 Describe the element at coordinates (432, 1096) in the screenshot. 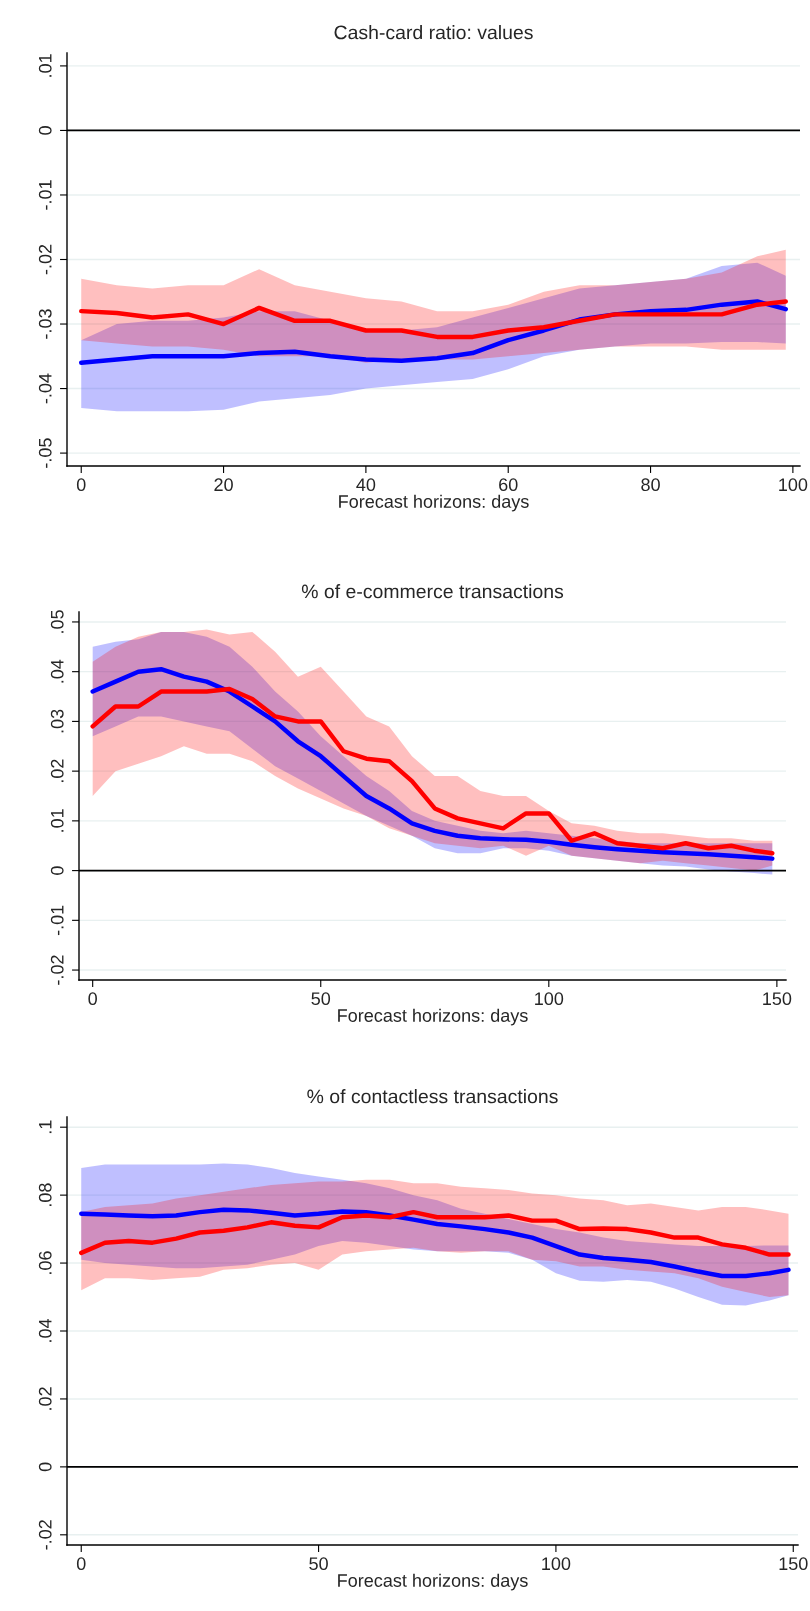

I see `chart-title: % of contactless transactions` at that location.